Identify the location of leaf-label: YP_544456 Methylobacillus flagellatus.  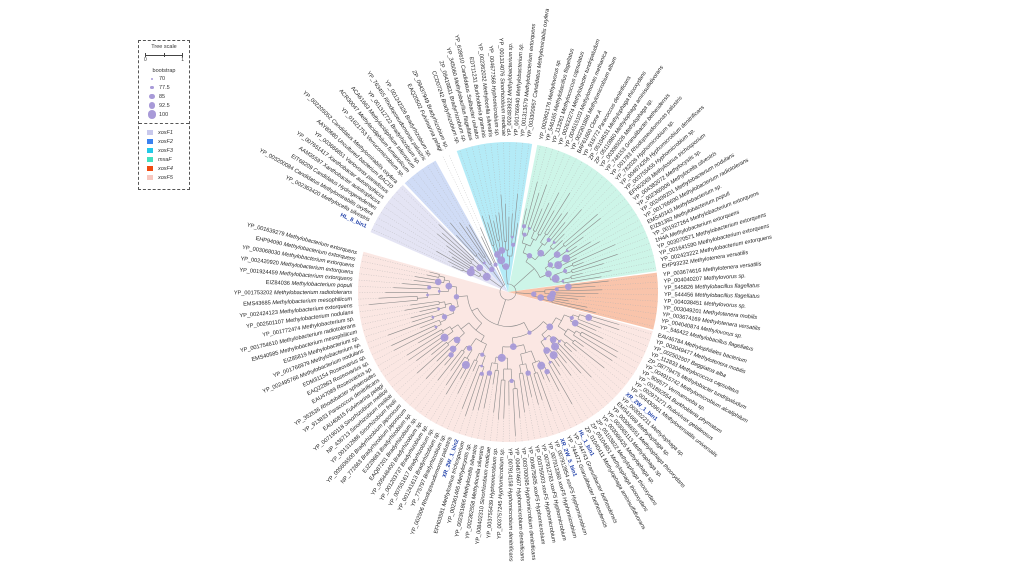
(712, 296).